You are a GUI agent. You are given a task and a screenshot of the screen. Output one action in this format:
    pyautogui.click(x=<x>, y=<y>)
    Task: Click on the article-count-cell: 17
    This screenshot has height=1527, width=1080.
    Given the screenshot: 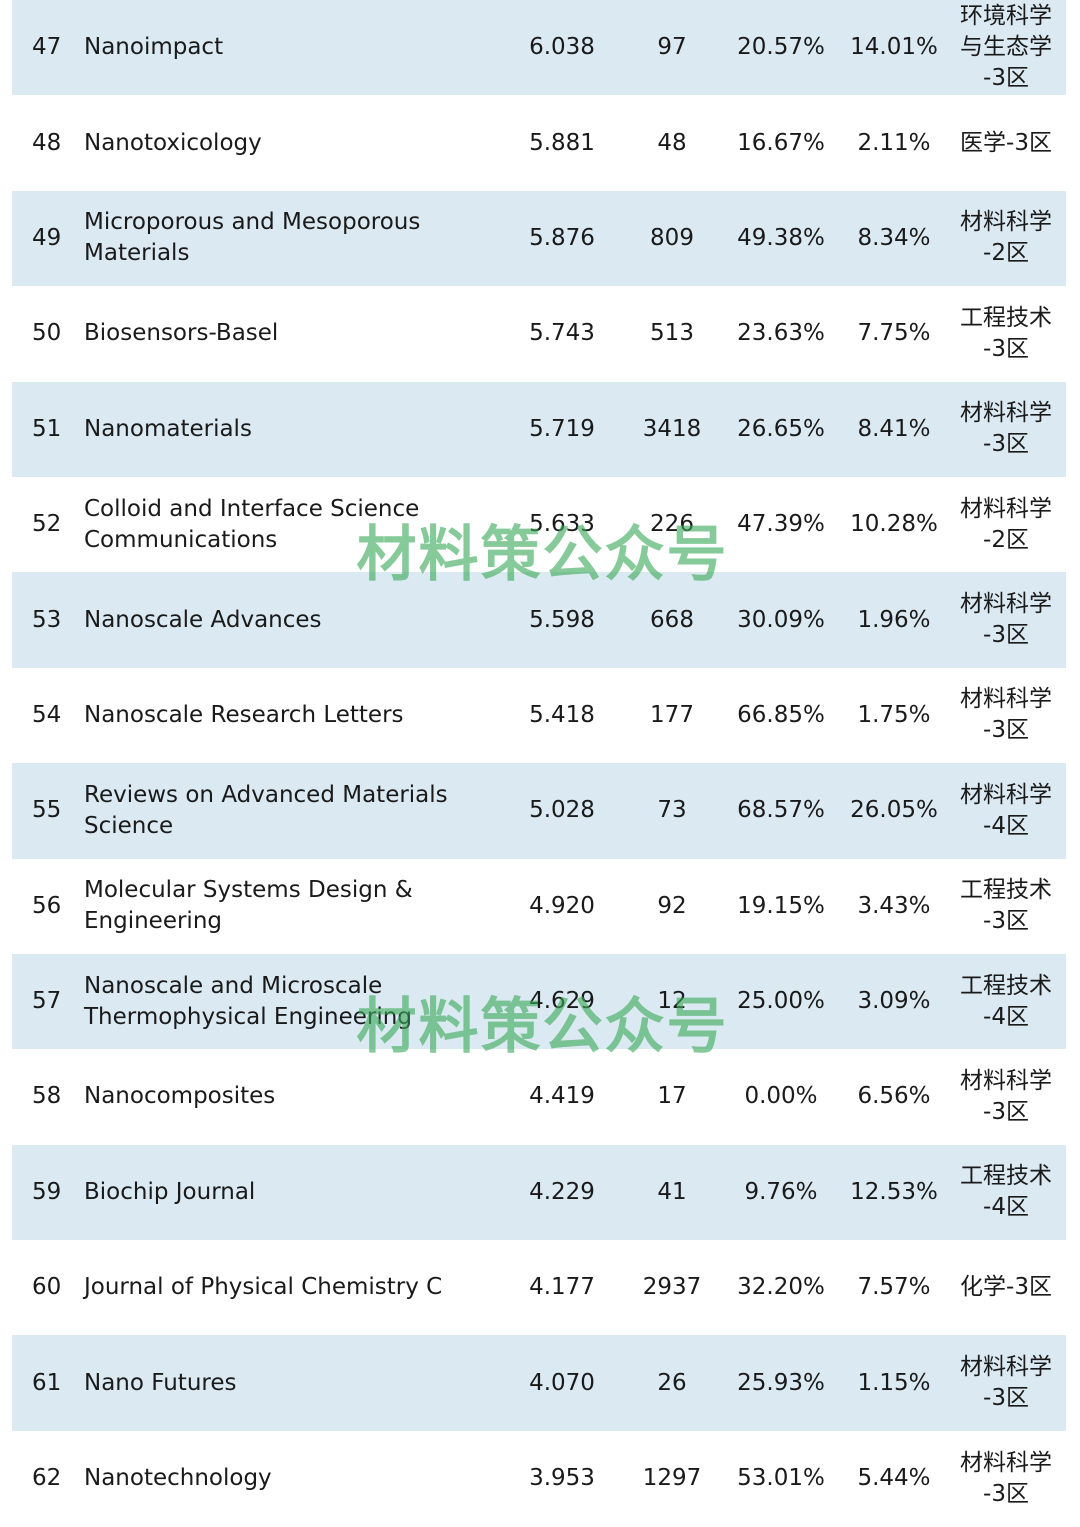 What is the action you would take?
    pyautogui.click(x=672, y=1096)
    